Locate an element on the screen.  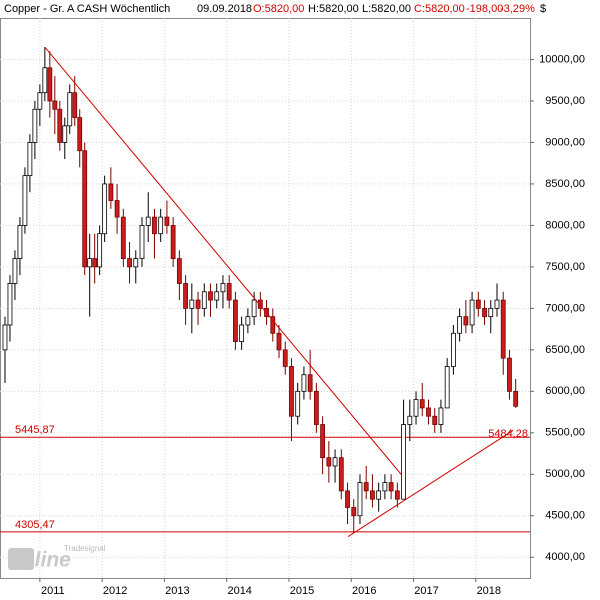
watermark: online Tradesignal is located at coordinates (57, 558).